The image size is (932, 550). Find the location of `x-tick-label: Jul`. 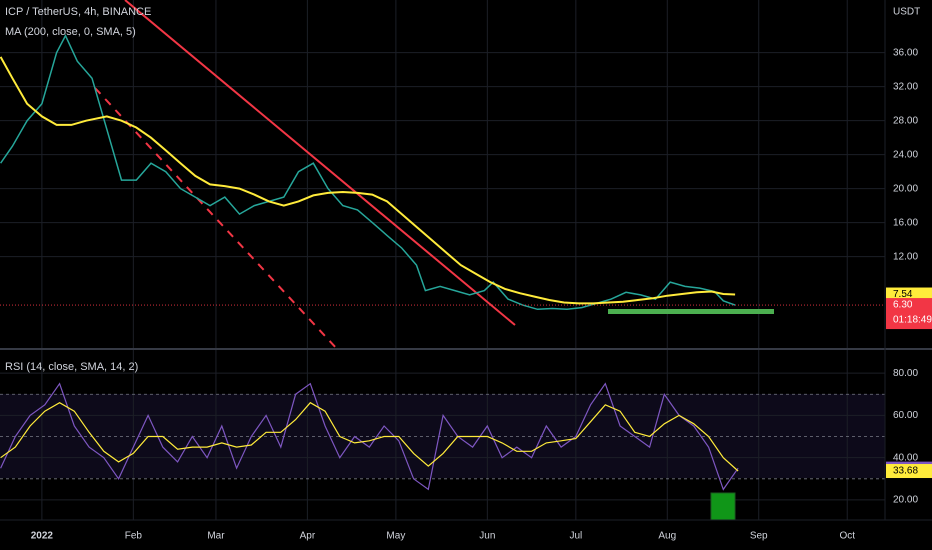

x-tick-label: Jul is located at coordinates (575, 536).